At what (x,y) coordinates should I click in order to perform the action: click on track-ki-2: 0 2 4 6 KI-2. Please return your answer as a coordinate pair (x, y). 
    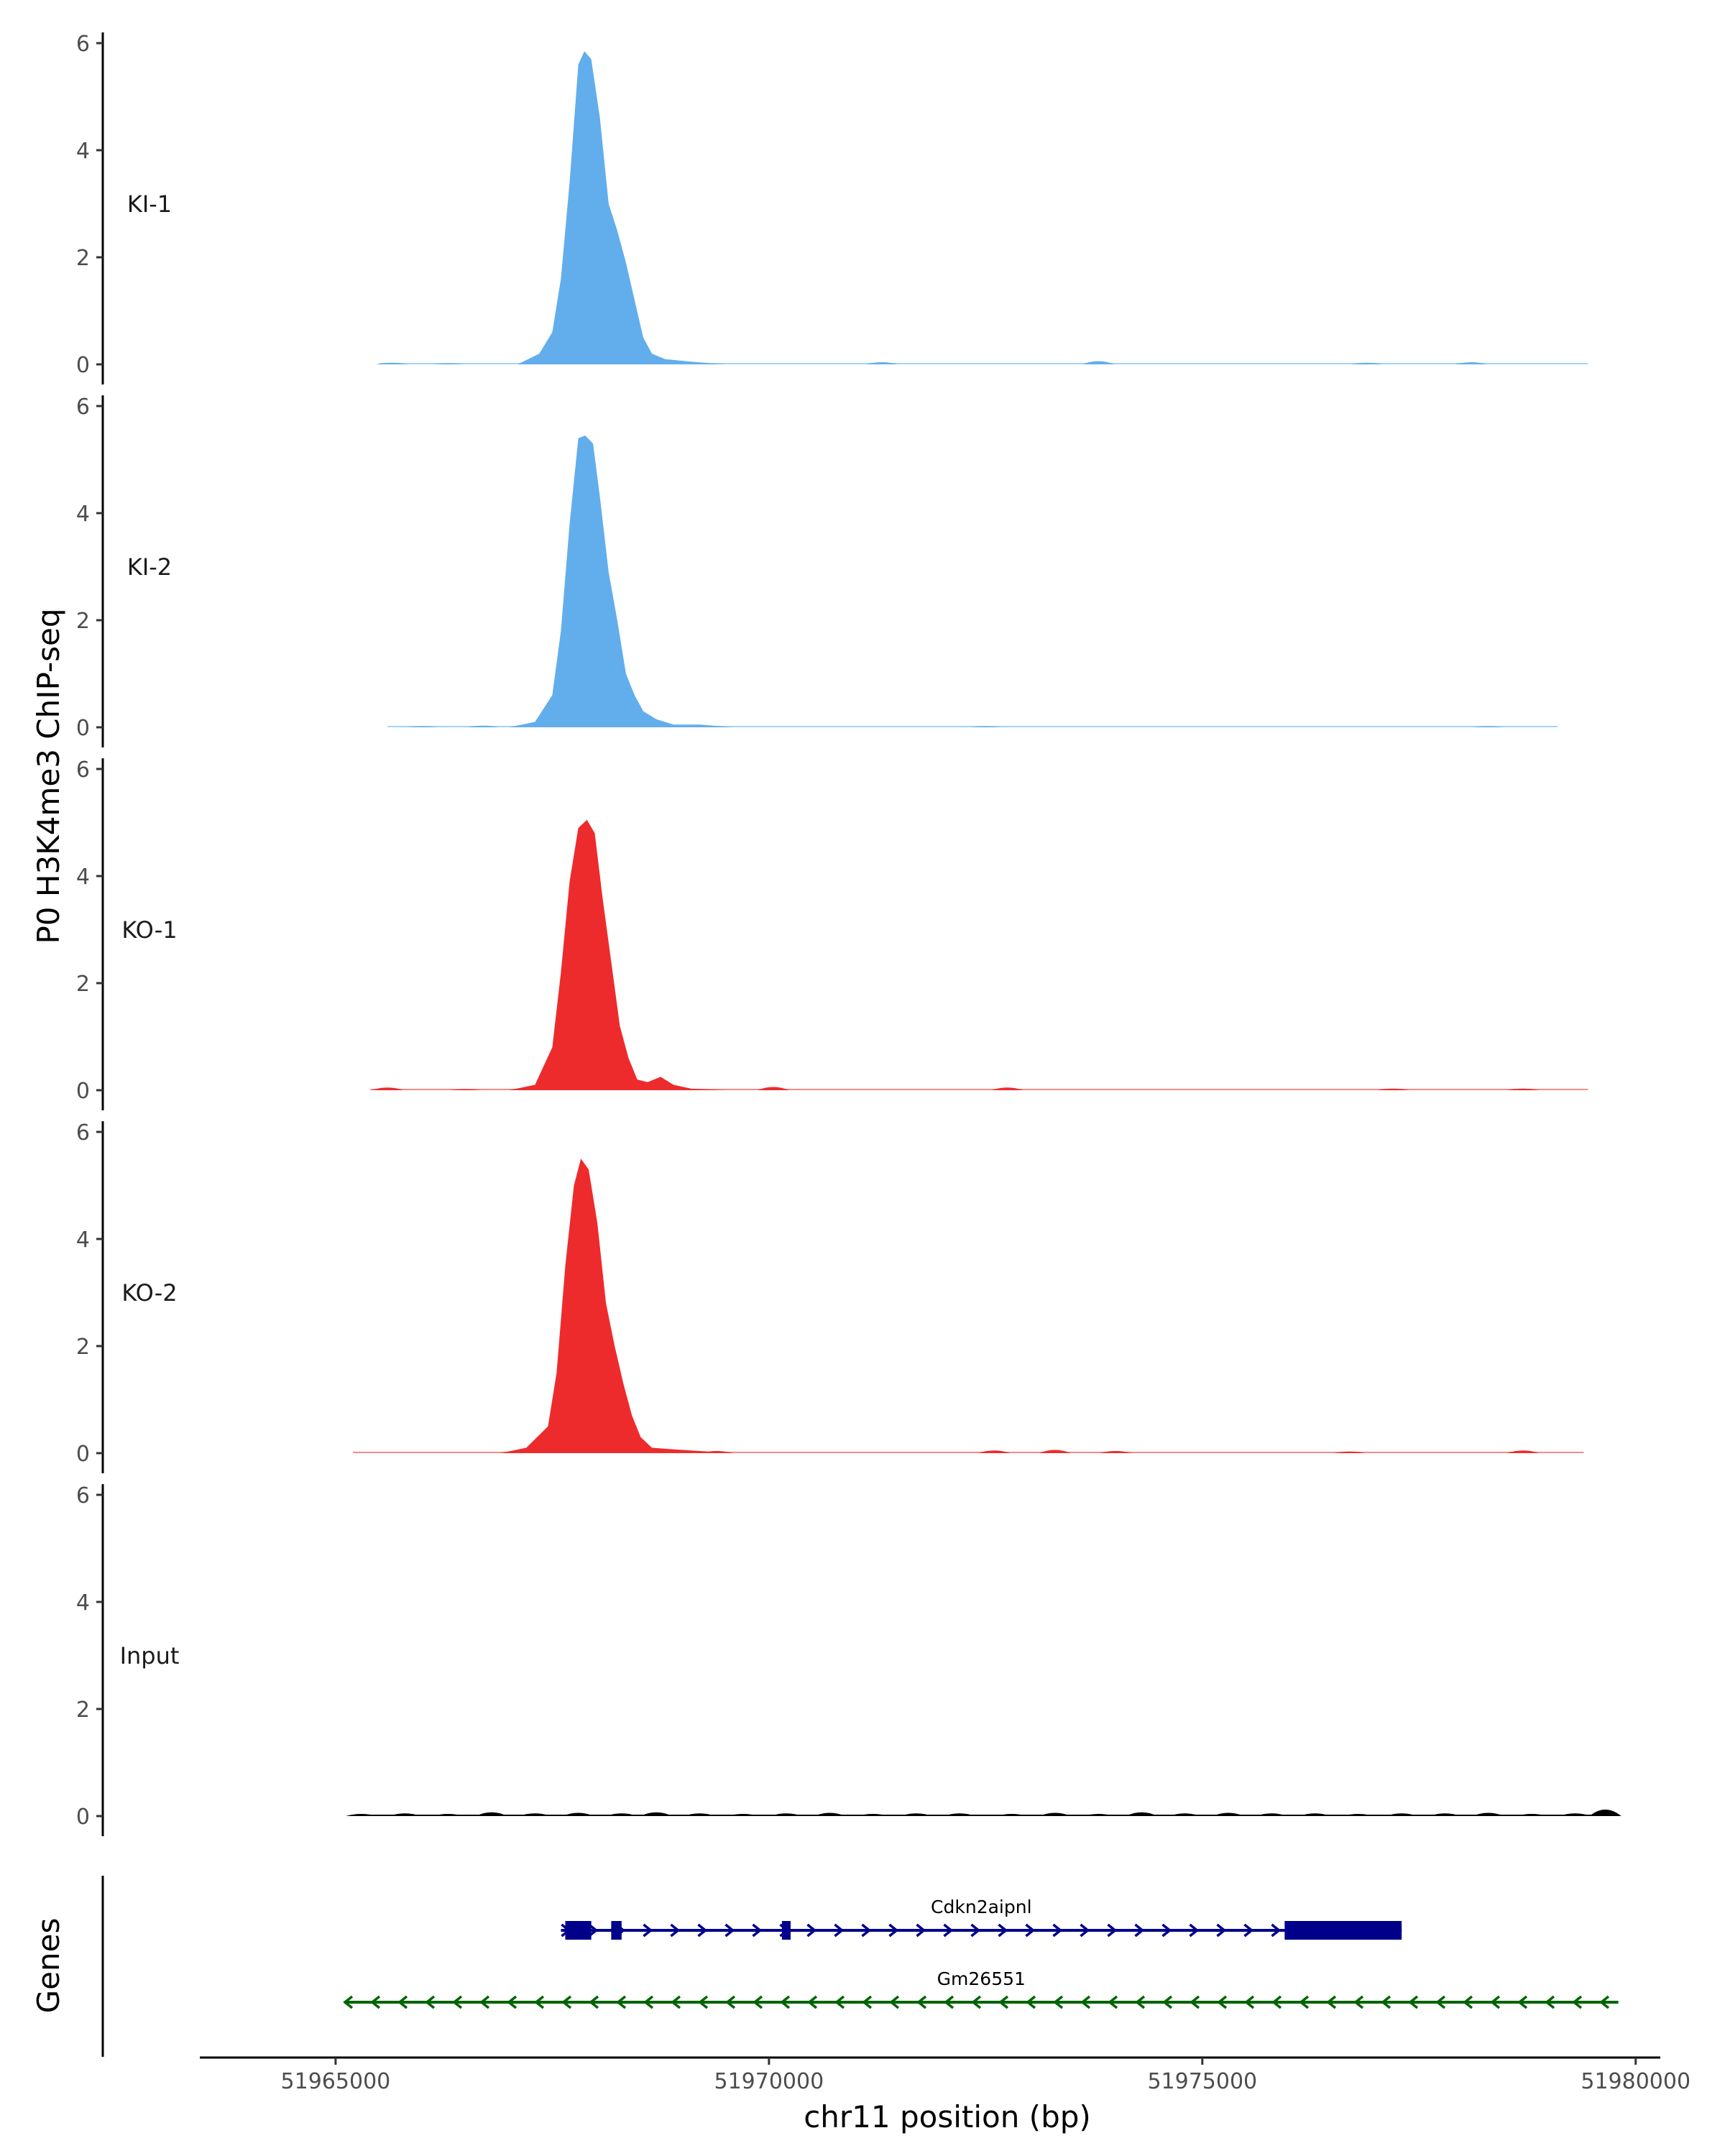
    Looking at the image, I should click on (817, 571).